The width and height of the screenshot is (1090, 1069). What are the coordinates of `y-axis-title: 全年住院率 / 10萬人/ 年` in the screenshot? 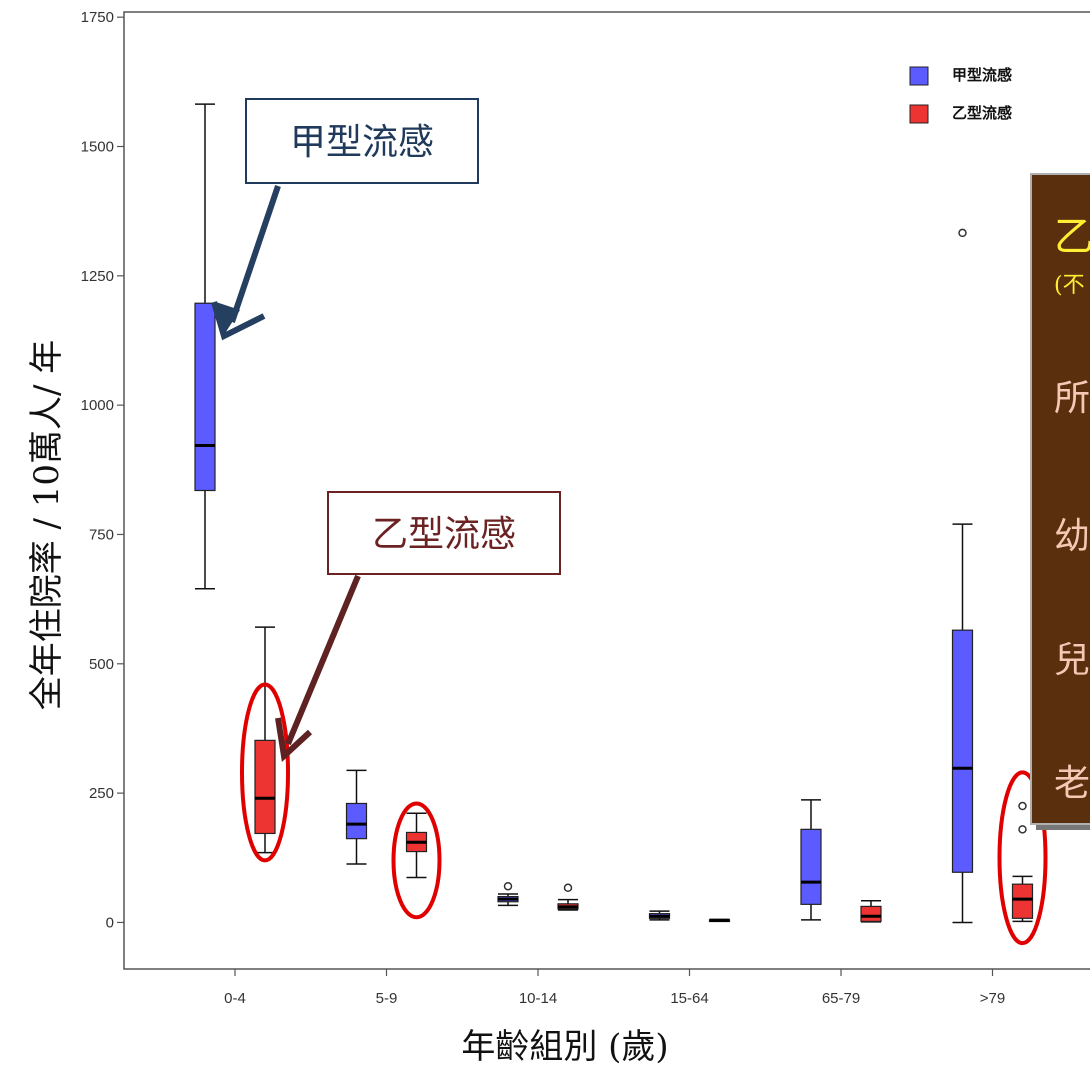 It's located at (47, 525).